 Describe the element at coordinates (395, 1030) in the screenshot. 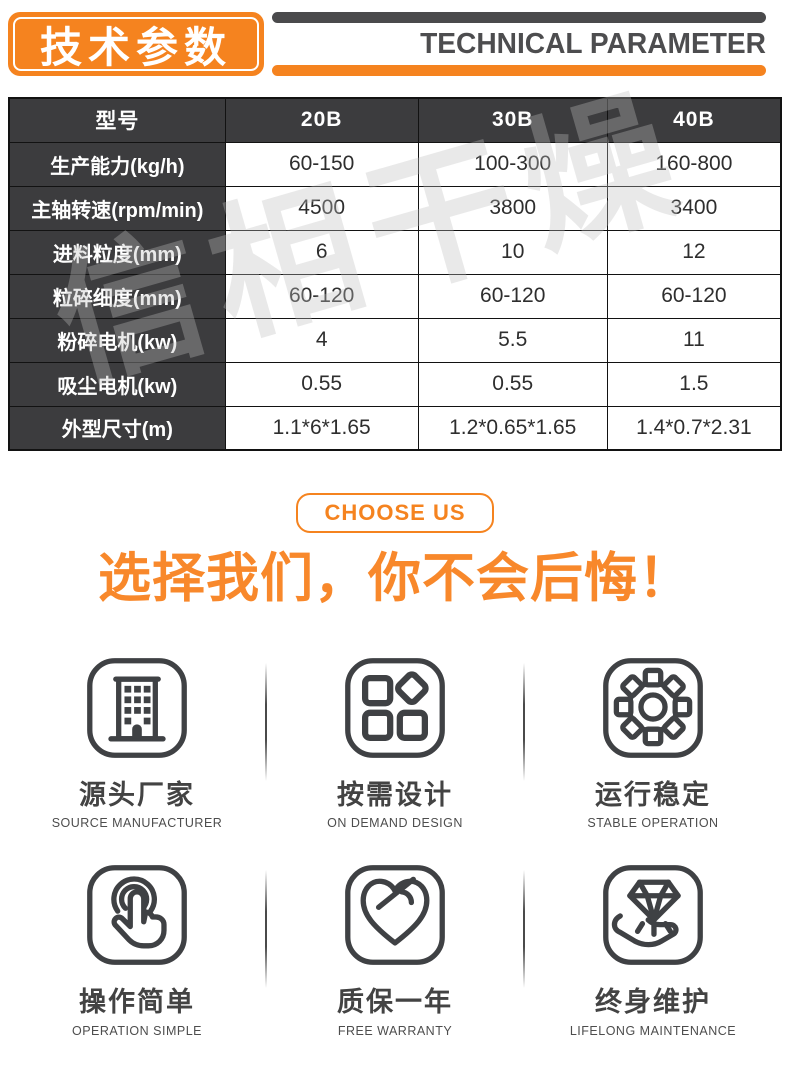

I see `feature-title-en: FREE WARRANTY` at that location.